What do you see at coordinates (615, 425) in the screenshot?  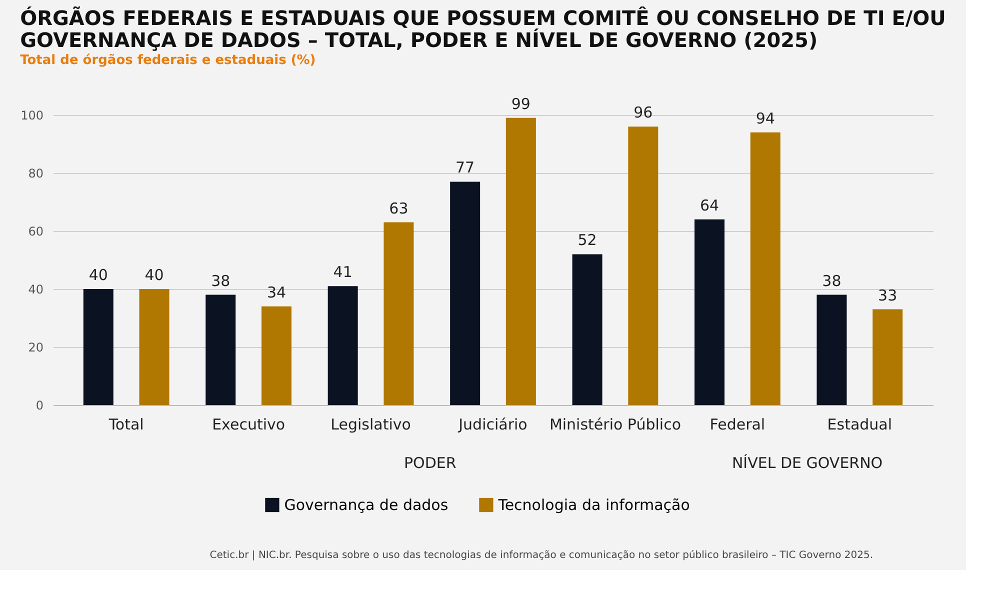 I see `x-tick-label: Ministério Público` at bounding box center [615, 425].